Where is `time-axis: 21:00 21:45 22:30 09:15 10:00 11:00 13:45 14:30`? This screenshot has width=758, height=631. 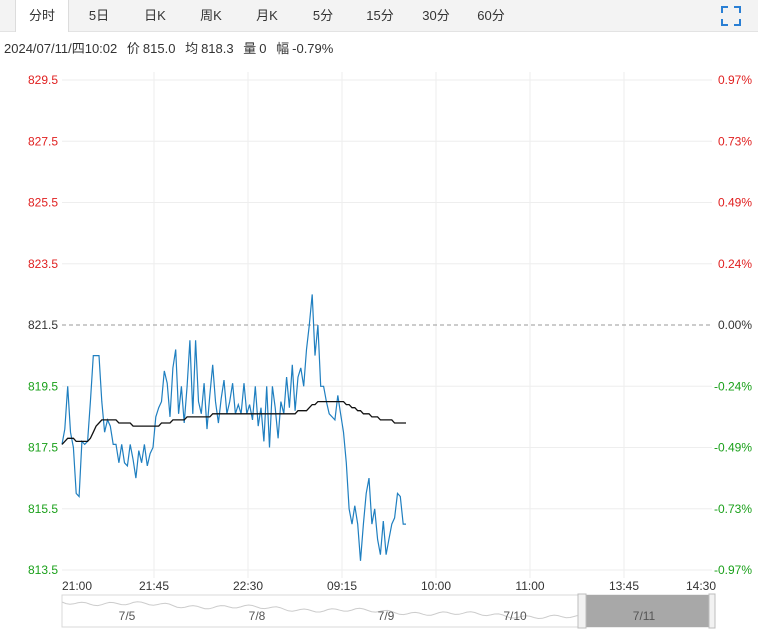
time-axis: 21:00 21:45 22:30 09:15 10:00 11:00 13:45 14:30 is located at coordinates (389, 586).